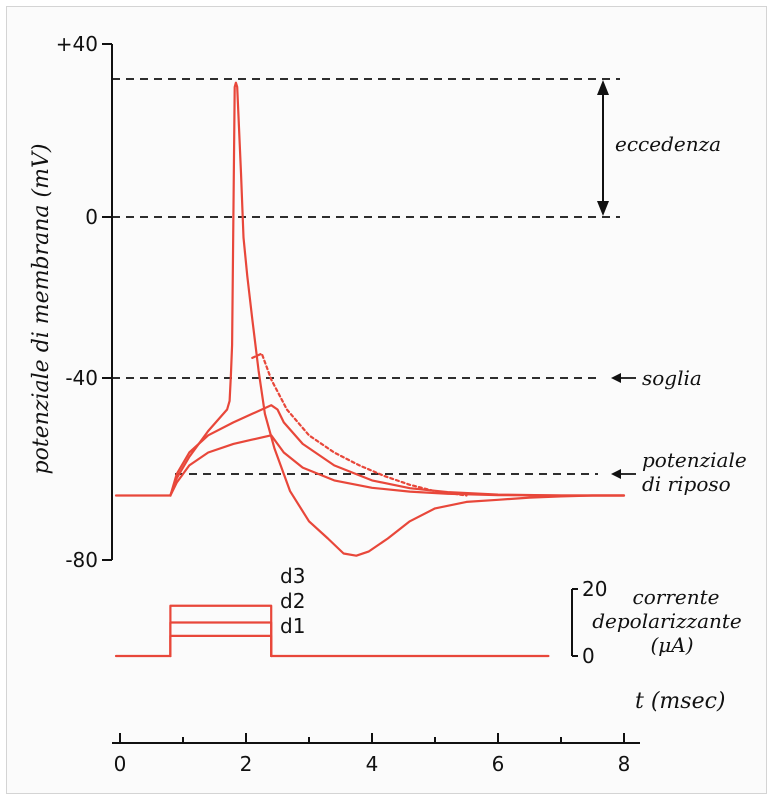 The image size is (773, 800). What do you see at coordinates (574, 622) in the screenshot?
I see `stimulus-scale-bar` at bounding box center [574, 622].